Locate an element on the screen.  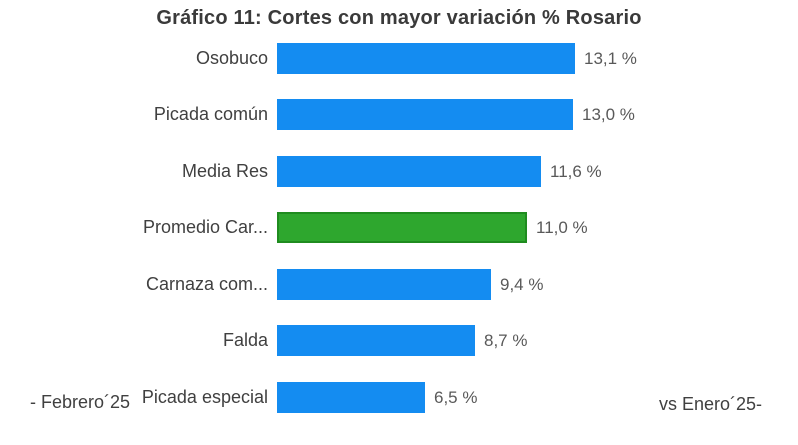
value-label: 13,0 % is located at coordinates (608, 114).